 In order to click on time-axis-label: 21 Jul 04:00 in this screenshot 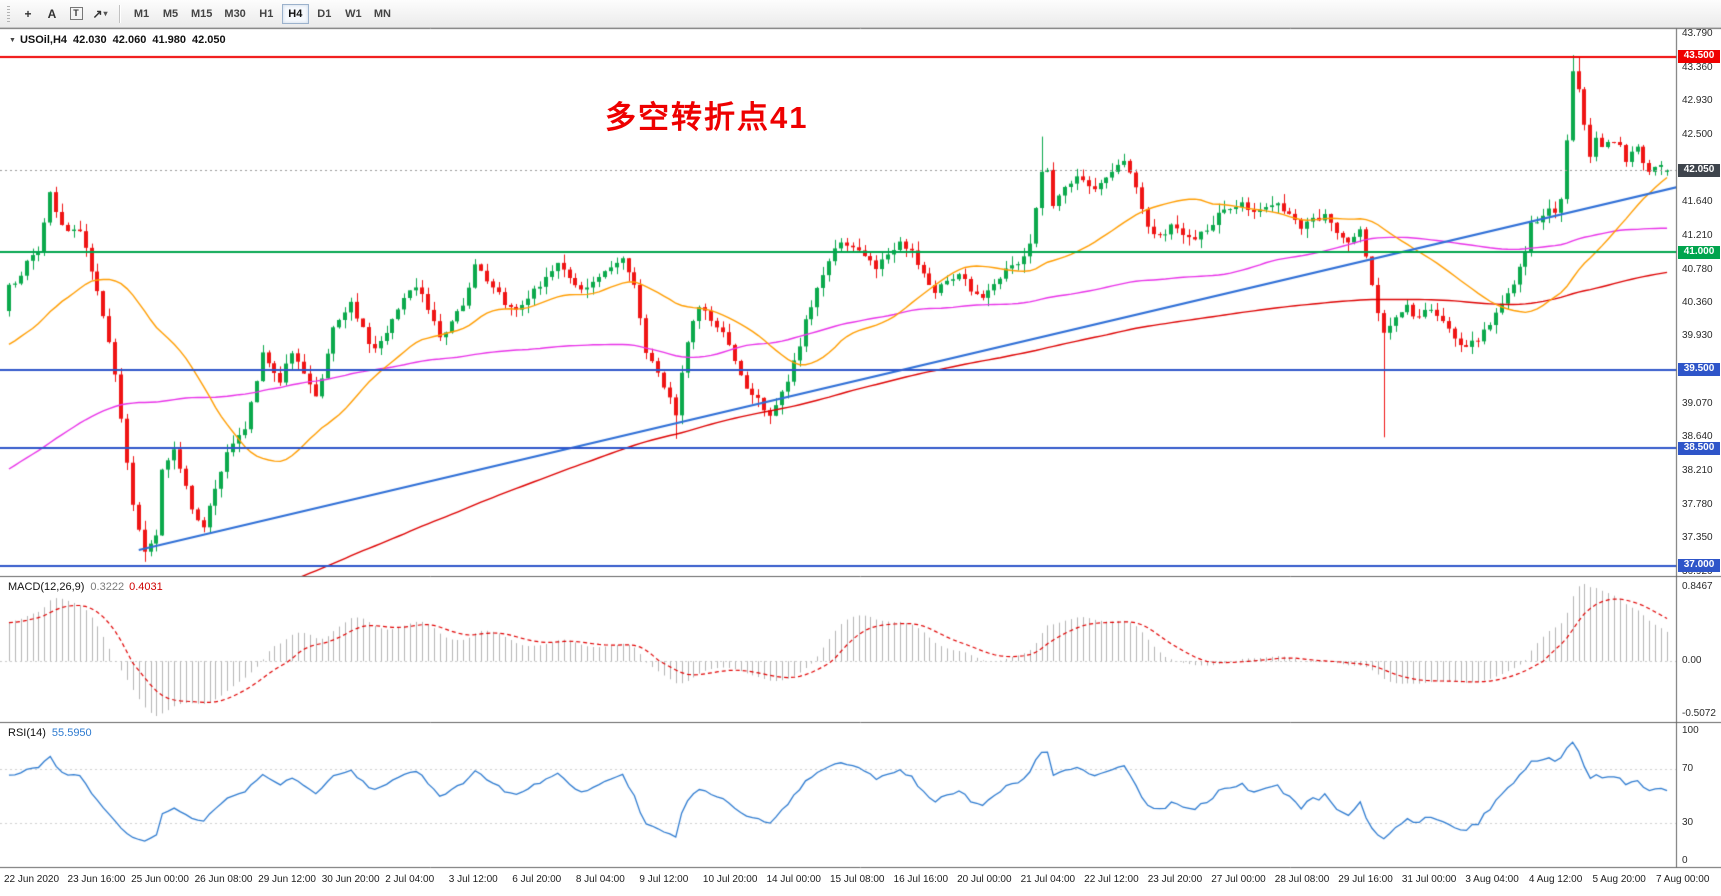, I will do `click(1048, 879)`.